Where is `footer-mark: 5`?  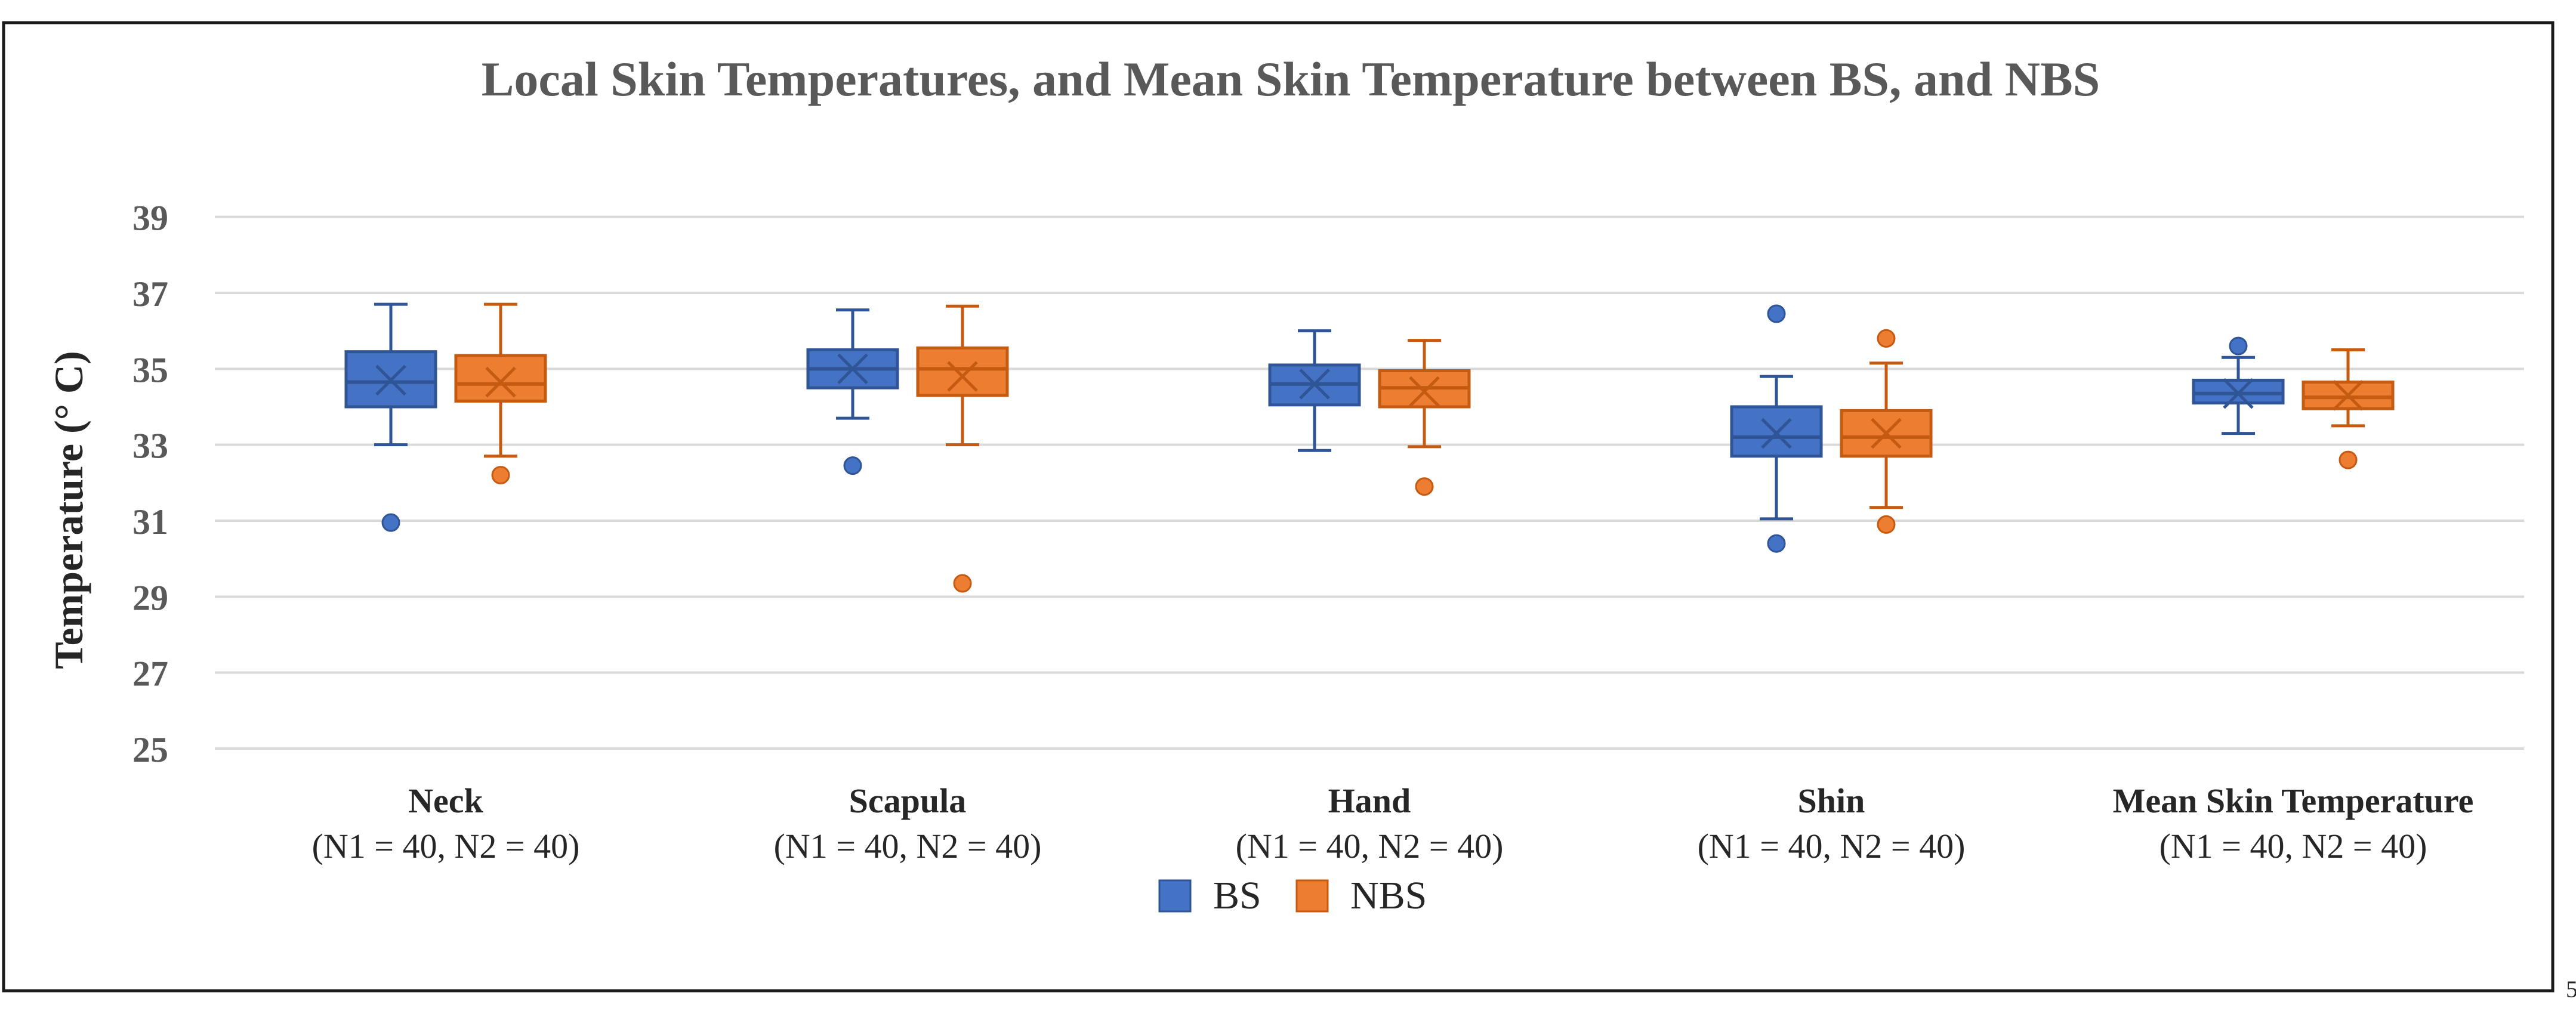
footer-mark: 5 is located at coordinates (2571, 989).